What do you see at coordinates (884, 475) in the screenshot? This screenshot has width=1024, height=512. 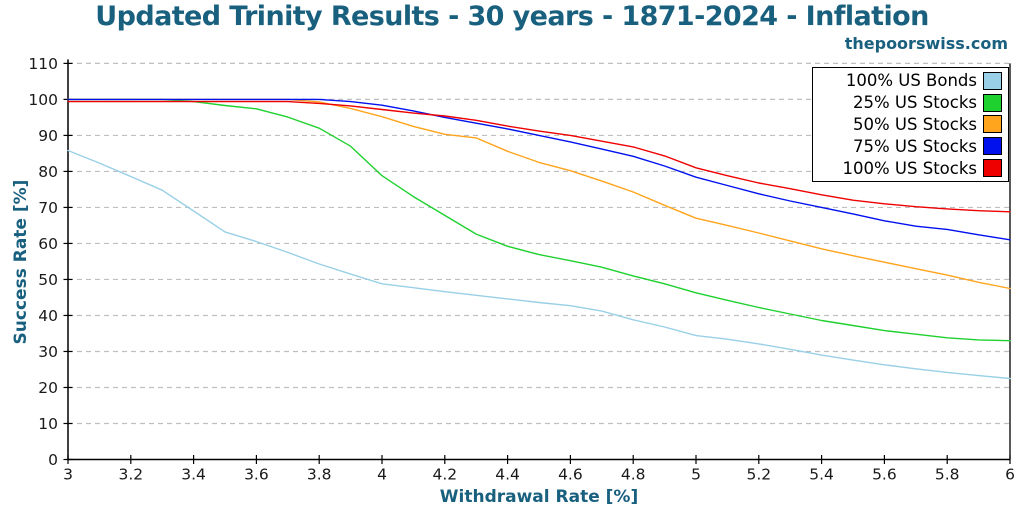 I see `x-tick-label: 5.6` at bounding box center [884, 475].